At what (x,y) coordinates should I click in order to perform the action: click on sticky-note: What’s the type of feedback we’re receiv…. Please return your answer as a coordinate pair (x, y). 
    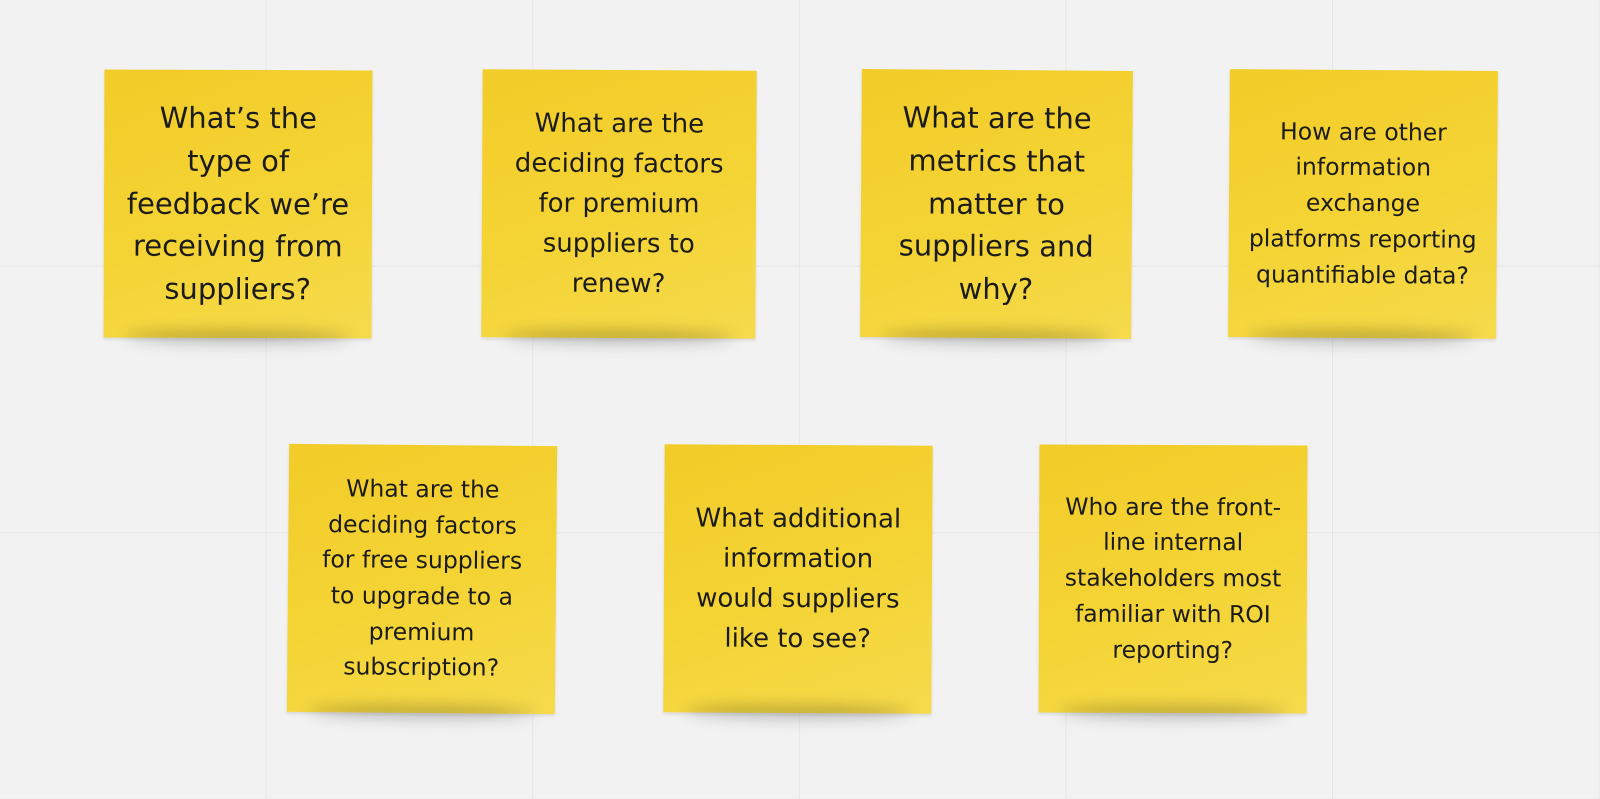
    Looking at the image, I should click on (238, 204).